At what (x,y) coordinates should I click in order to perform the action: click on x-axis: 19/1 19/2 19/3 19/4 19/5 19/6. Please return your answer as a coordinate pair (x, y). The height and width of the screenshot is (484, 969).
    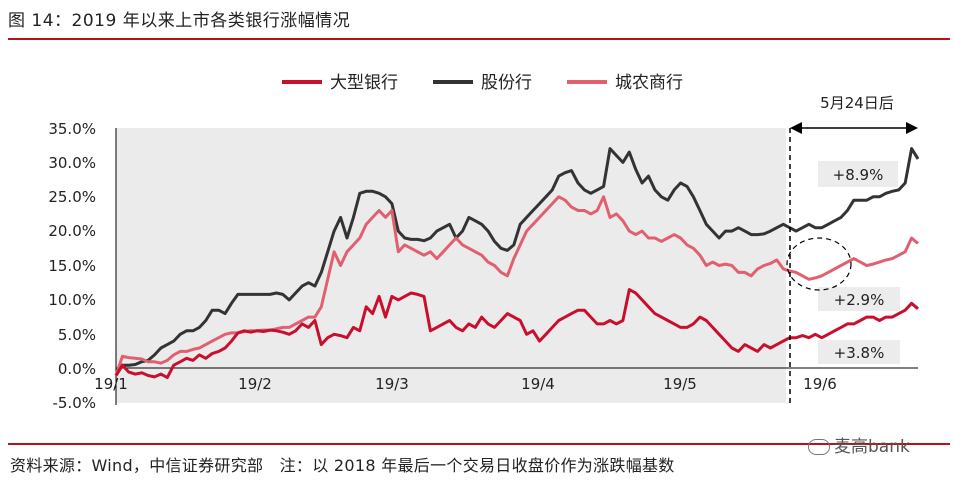
    Looking at the image, I should click on (465, 384).